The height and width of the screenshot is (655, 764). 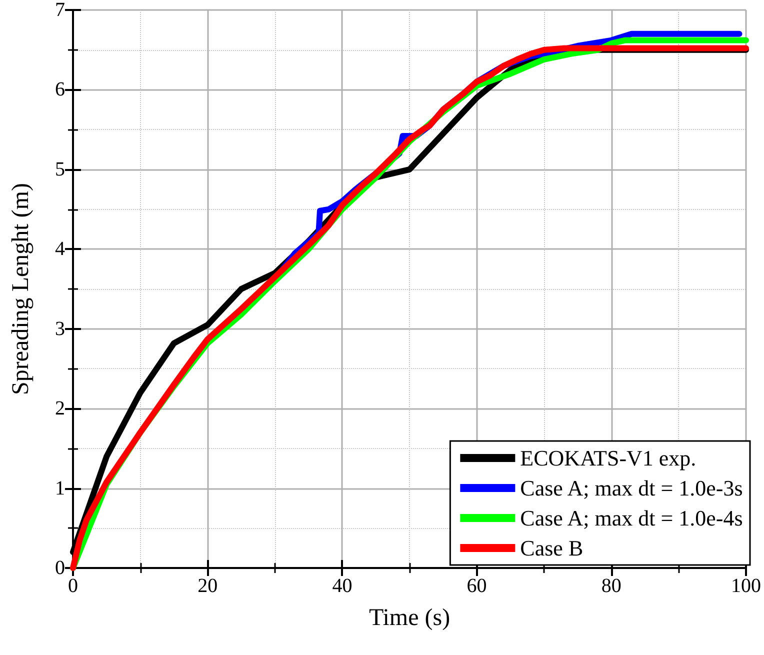 What do you see at coordinates (60, 89) in the screenshot?
I see `y-tick-label: 6` at bounding box center [60, 89].